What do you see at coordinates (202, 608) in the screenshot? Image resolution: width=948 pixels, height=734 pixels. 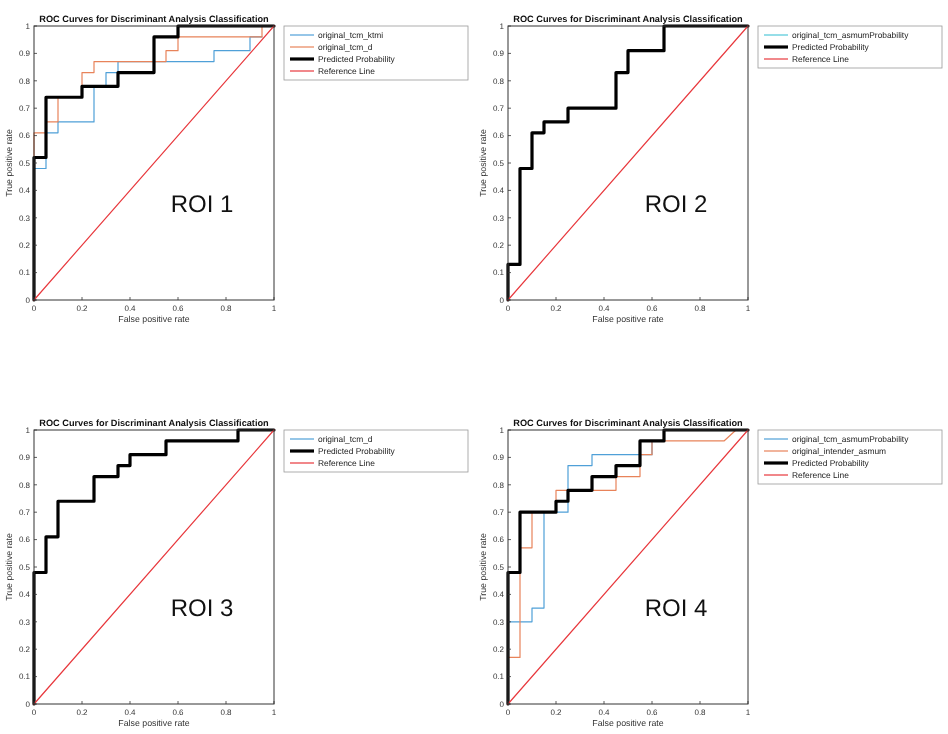 I see `annotation: ROI 3` at bounding box center [202, 608].